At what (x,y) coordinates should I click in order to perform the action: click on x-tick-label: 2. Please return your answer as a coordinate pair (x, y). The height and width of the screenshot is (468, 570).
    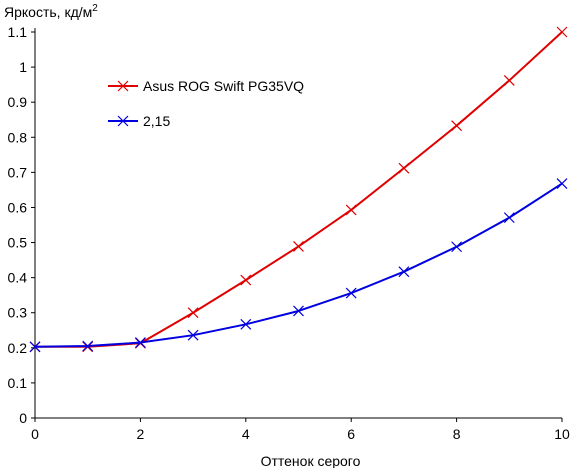
    Looking at the image, I should click on (141, 434).